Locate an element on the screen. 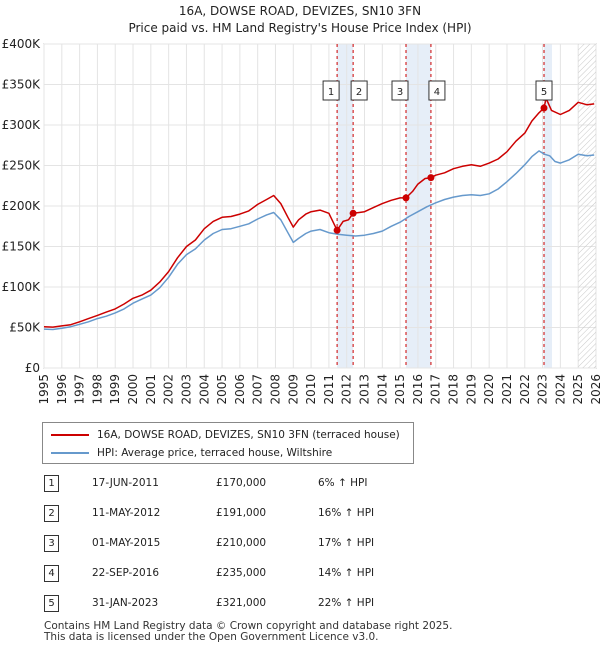  sale-hpi-diff: 6% ↑ HPI is located at coordinates (343, 483).